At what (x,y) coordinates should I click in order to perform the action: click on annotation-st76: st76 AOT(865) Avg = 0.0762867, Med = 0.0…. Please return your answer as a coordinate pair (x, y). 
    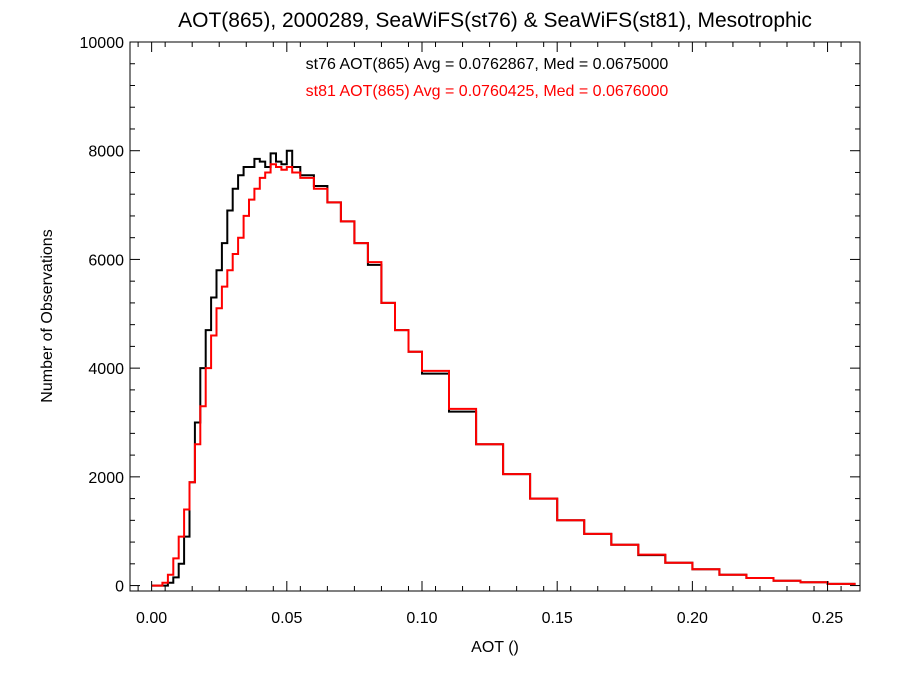
    Looking at the image, I should click on (487, 64).